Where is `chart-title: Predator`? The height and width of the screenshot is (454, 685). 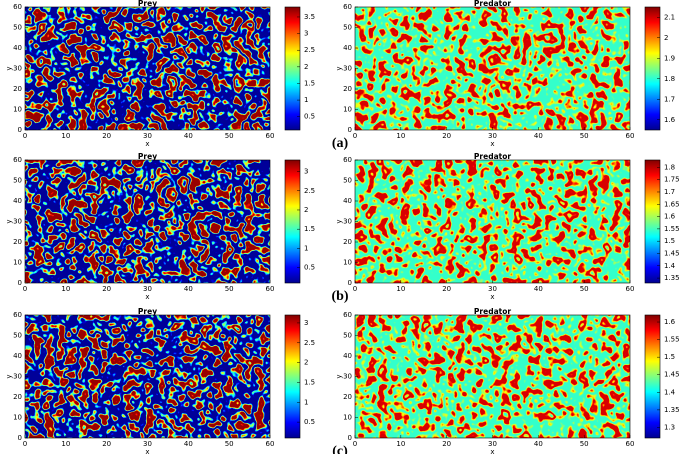 chart-title: Predator is located at coordinates (492, 156).